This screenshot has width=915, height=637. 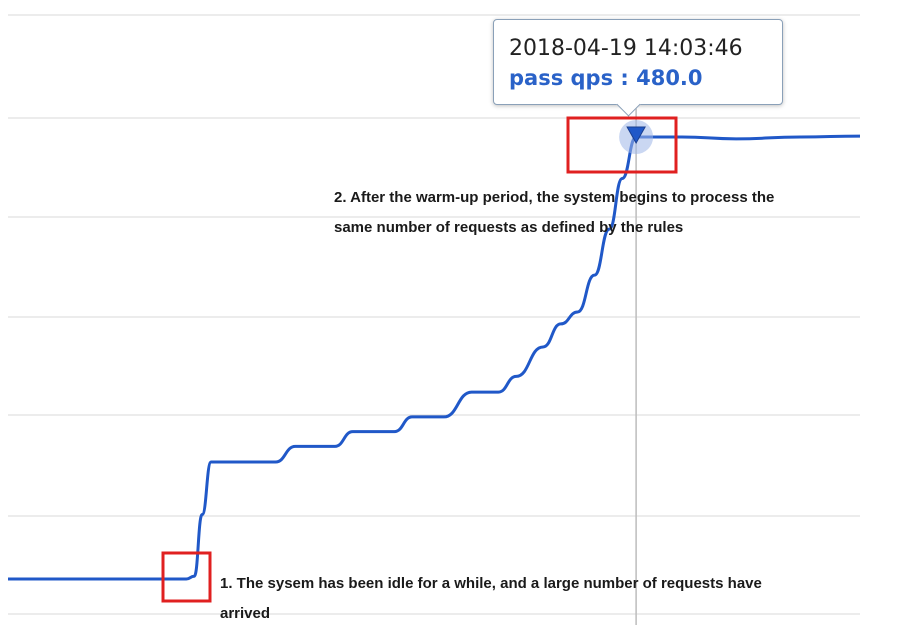 What do you see at coordinates (186, 577) in the screenshot?
I see `highlight-box-idle` at bounding box center [186, 577].